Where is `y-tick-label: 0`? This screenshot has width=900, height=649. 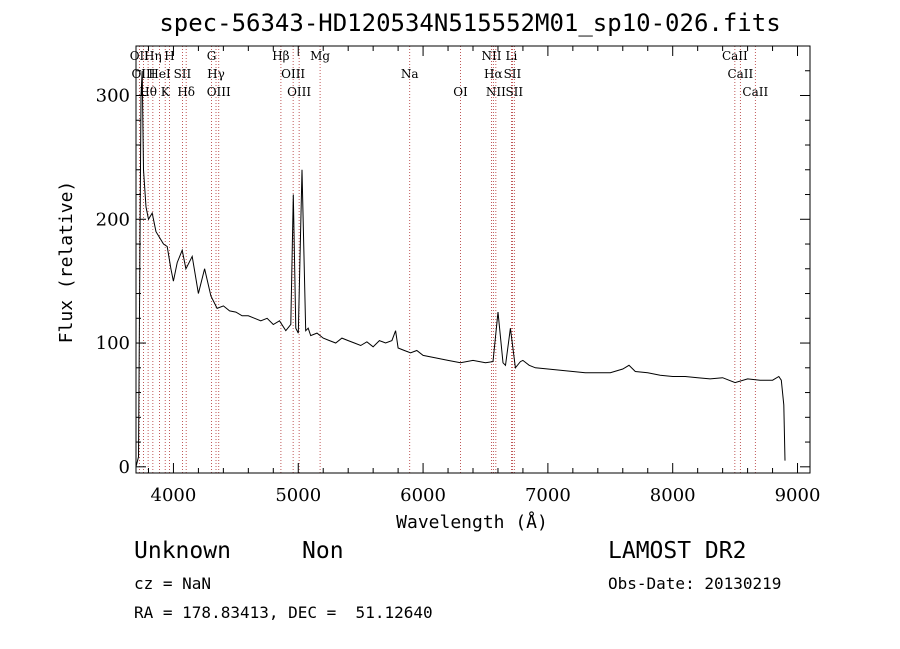 y-tick-label: 0 is located at coordinates (124, 467).